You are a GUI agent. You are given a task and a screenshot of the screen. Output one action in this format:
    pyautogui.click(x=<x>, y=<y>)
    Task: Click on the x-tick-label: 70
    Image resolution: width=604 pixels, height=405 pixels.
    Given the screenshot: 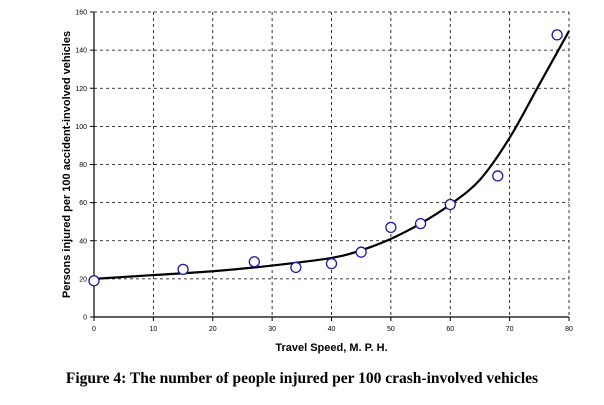 What is the action you would take?
    pyautogui.click(x=510, y=329)
    